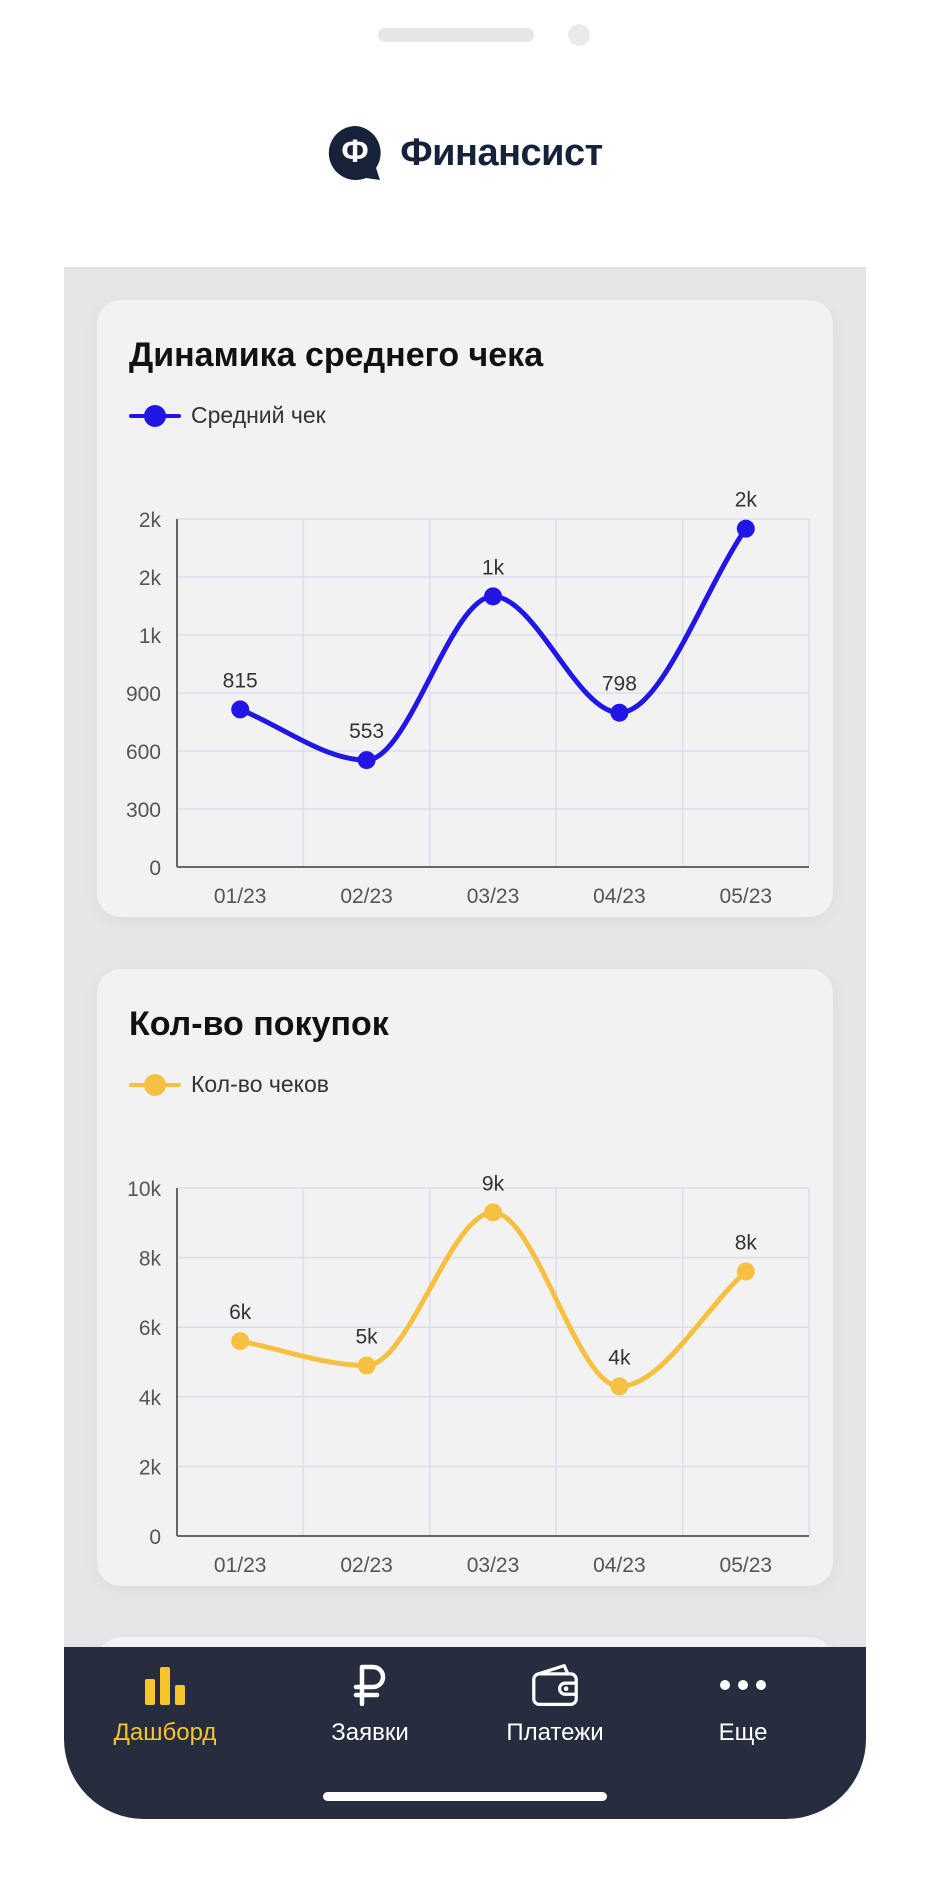 Image resolution: width=929 pixels, height=1879 pixels. I want to click on legend-label: Средний чек, so click(258, 415).